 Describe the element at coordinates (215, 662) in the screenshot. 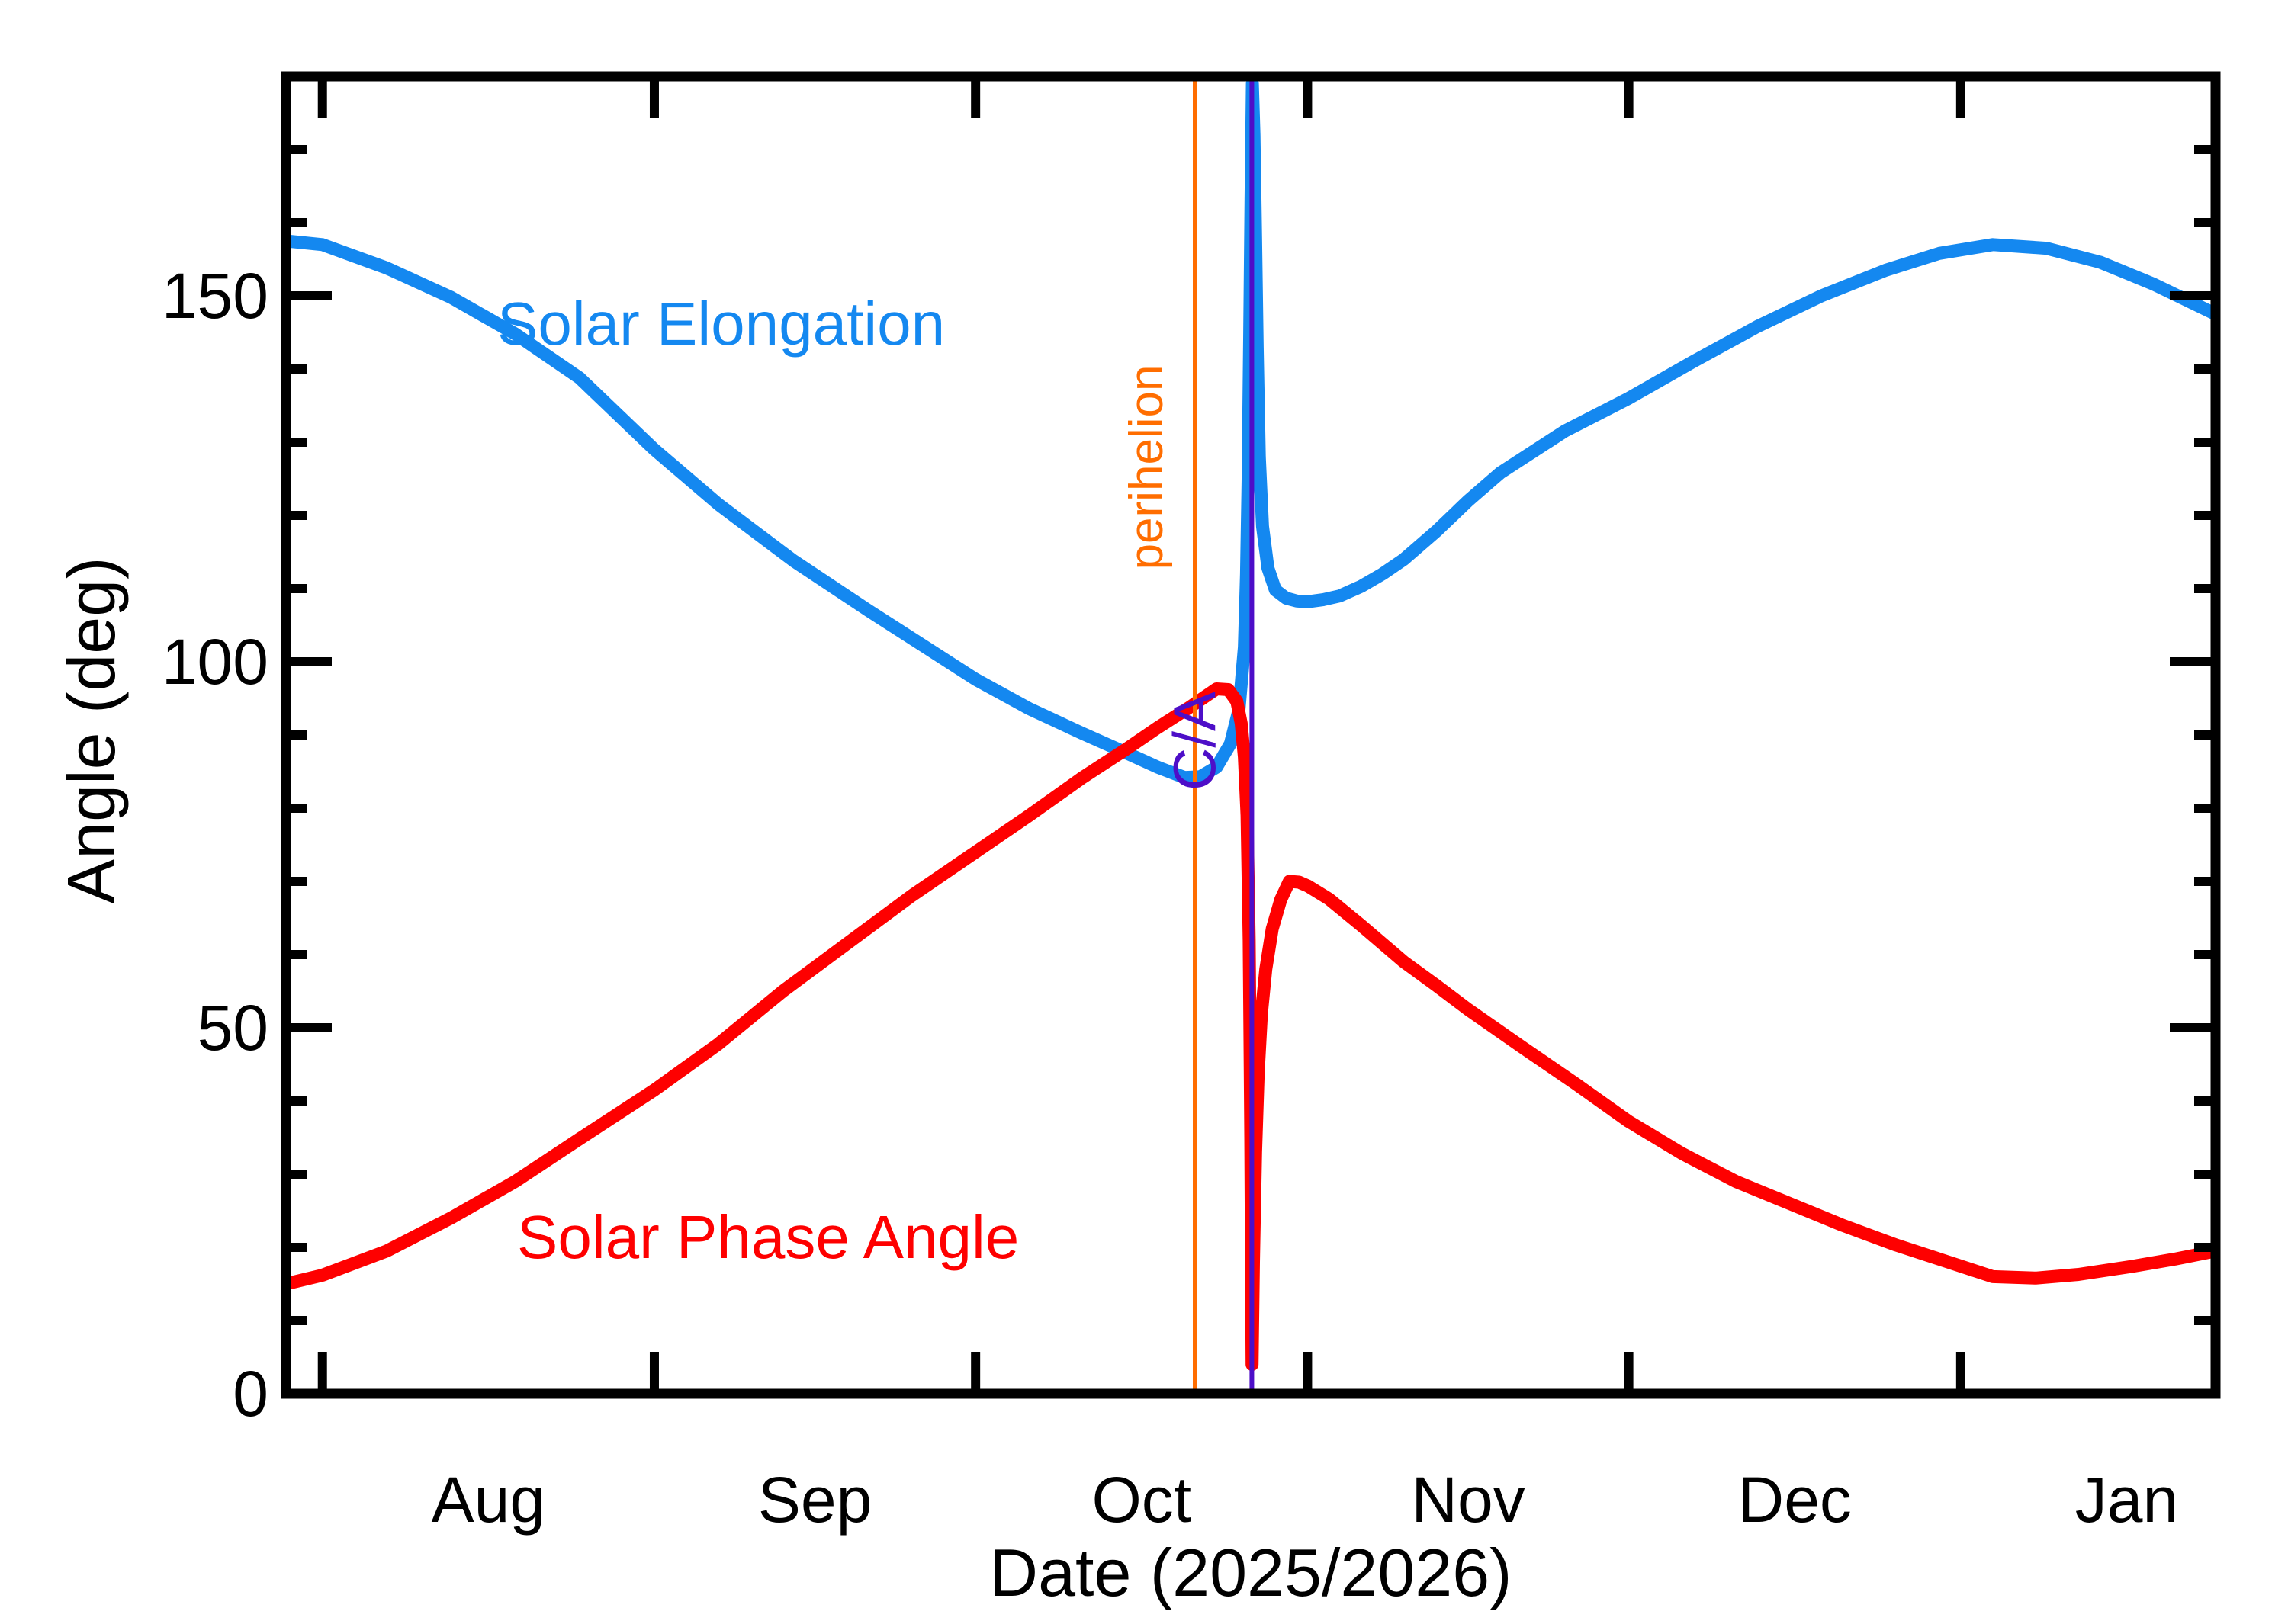

I see `y-tick-label: 100` at that location.